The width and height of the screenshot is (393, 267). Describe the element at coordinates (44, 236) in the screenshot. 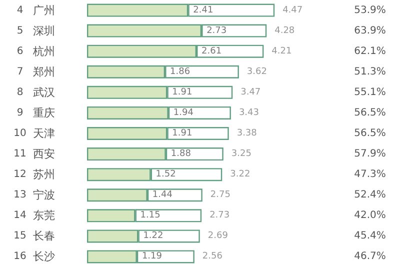

I see `y-tick-label: 长春` at that location.